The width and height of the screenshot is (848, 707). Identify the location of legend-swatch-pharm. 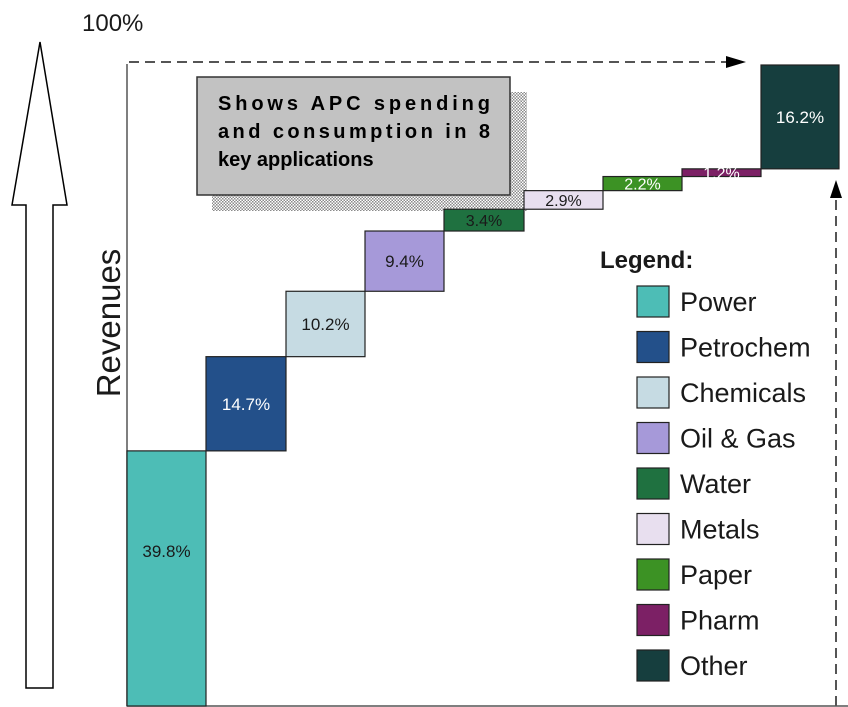
(653, 620).